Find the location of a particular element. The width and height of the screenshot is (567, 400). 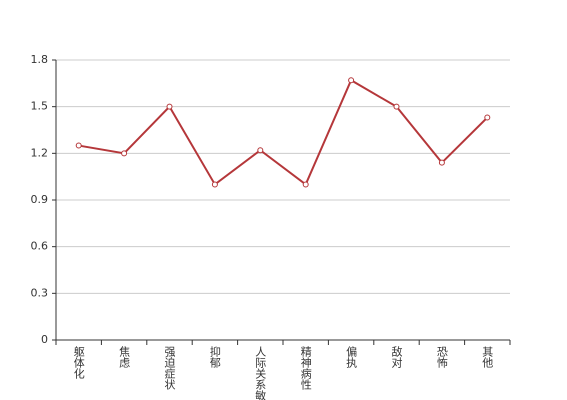

x-tick-label: 人际关系敏感 is located at coordinates (260, 373).